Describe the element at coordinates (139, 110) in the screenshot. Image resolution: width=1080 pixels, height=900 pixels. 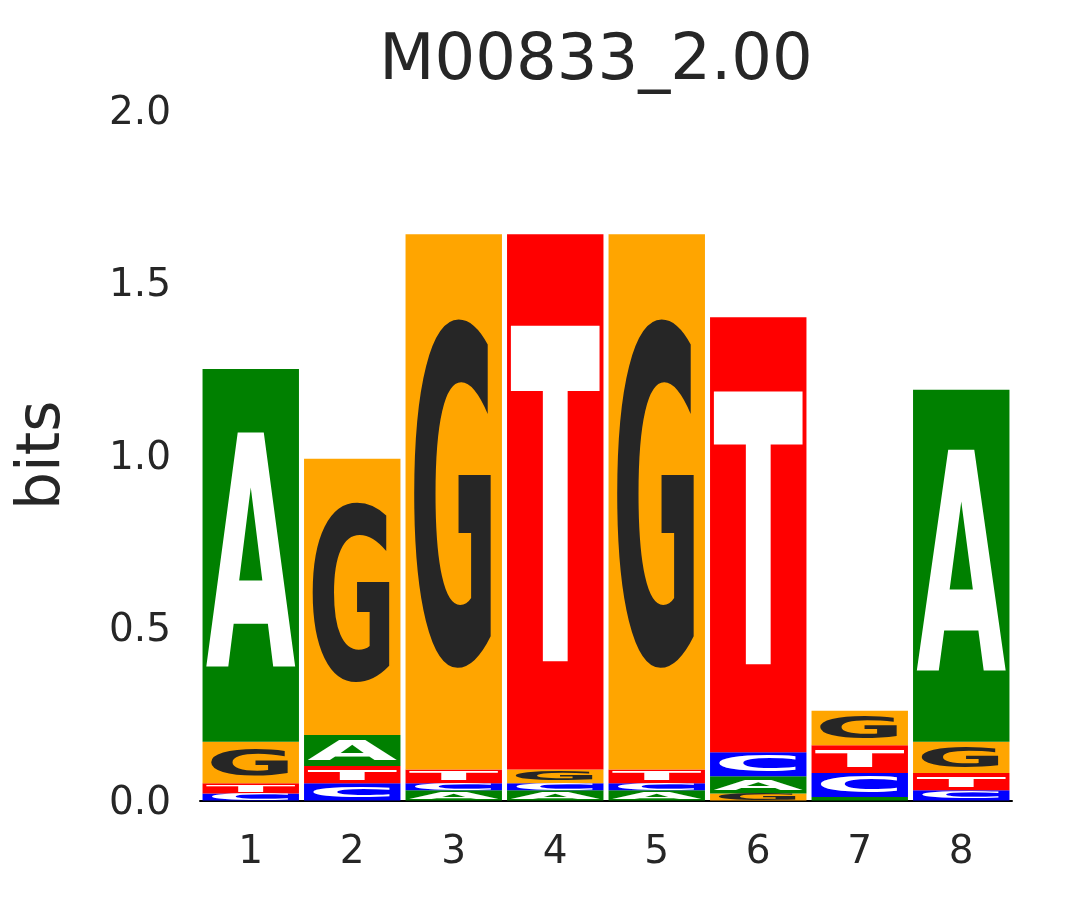
I see `y-tick-label: 2.0` at that location.